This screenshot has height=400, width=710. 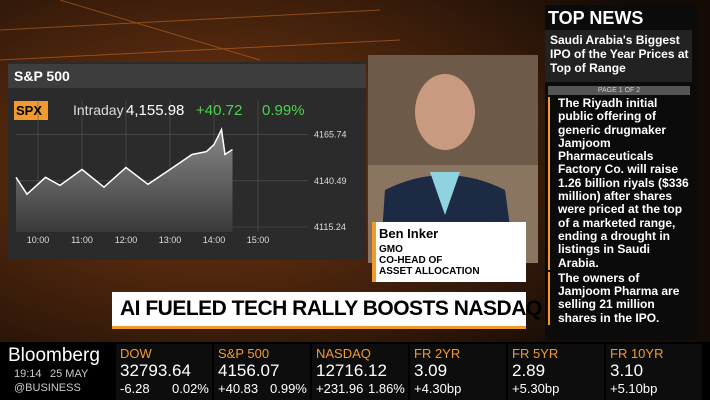 I want to click on x-tick-label: 15:00, so click(x=258, y=240).